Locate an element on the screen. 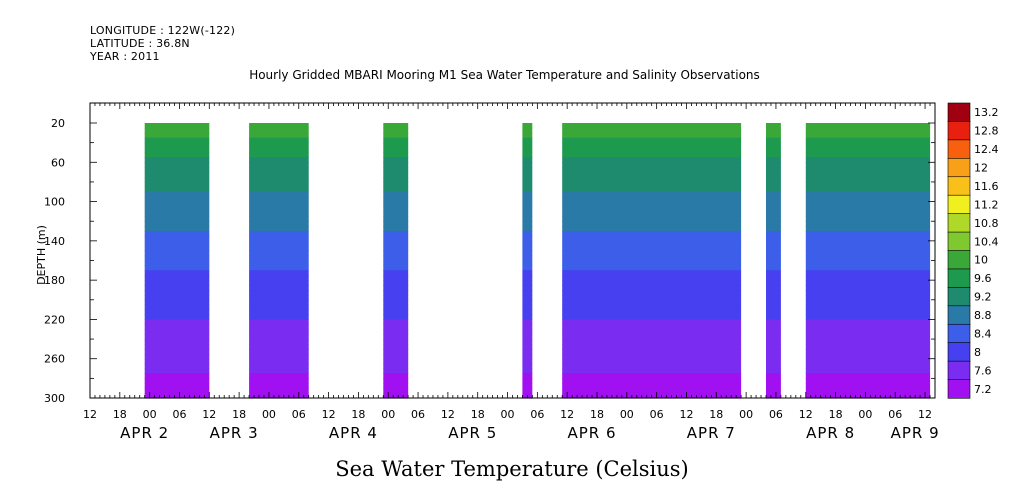  y-tick-label: 220 is located at coordinates (54, 319).